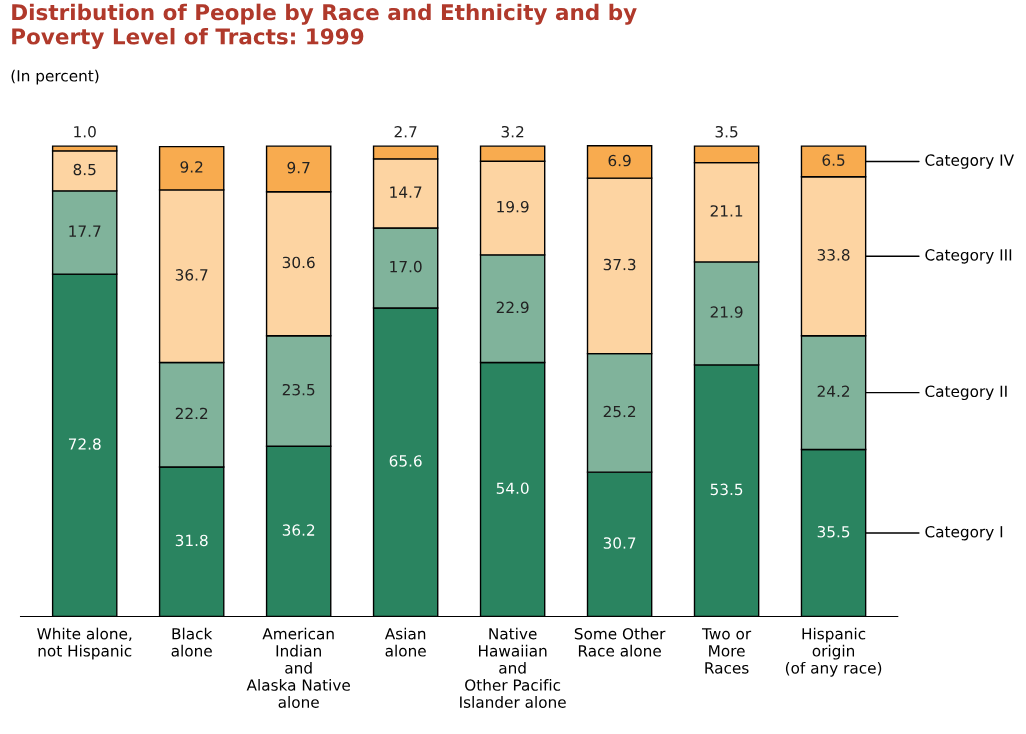 This screenshot has width=1026, height=734. Describe the element at coordinates (833, 652) in the screenshot. I see `x-tick-label: Hispanic origin (of any race)` at that location.